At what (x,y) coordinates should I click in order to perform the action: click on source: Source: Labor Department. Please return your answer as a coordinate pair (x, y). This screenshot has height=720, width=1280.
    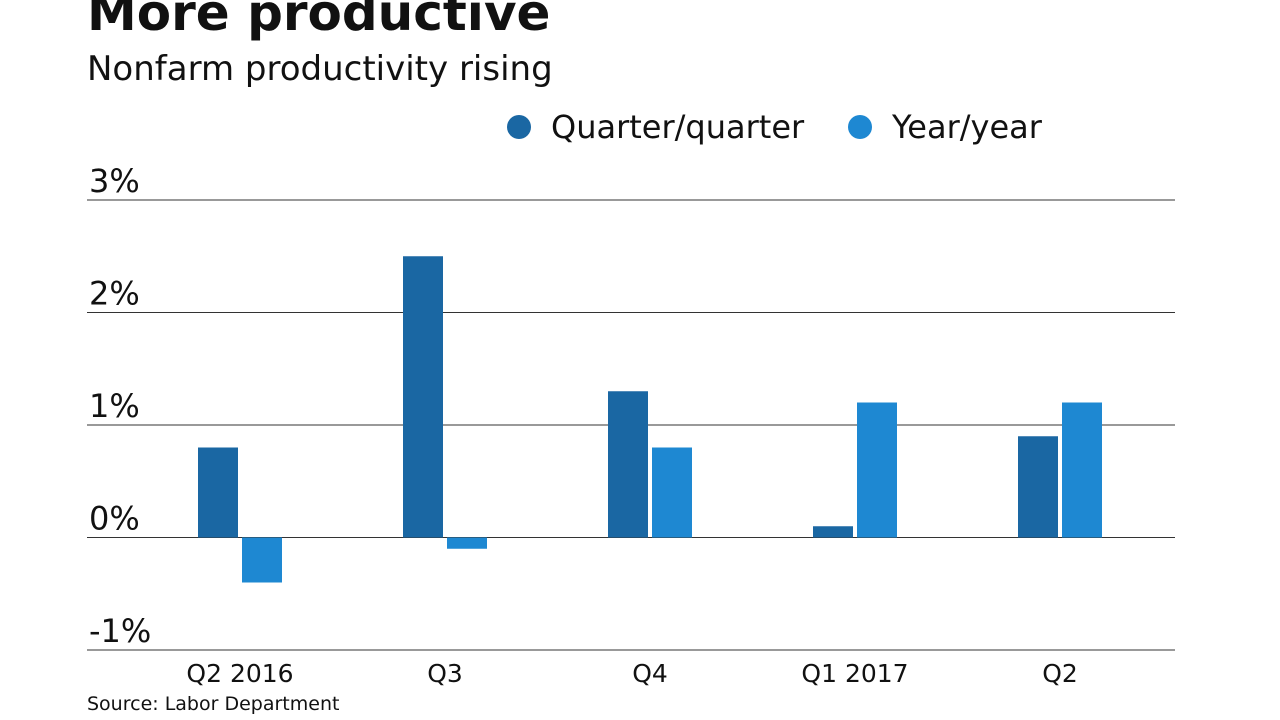
    Looking at the image, I should click on (213, 704).